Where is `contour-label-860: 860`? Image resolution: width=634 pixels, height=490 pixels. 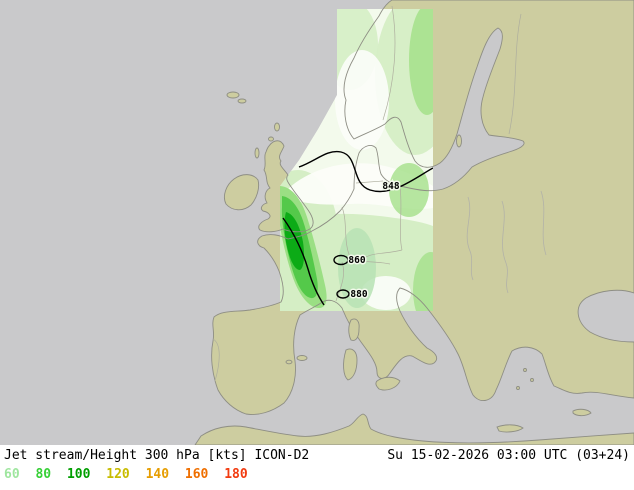 contour-label-860: 860 is located at coordinates (356, 260).